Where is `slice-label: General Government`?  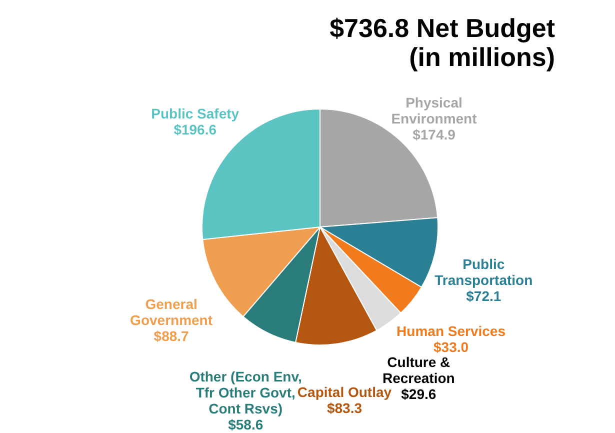
slice-label: General Government is located at coordinates (171, 312).